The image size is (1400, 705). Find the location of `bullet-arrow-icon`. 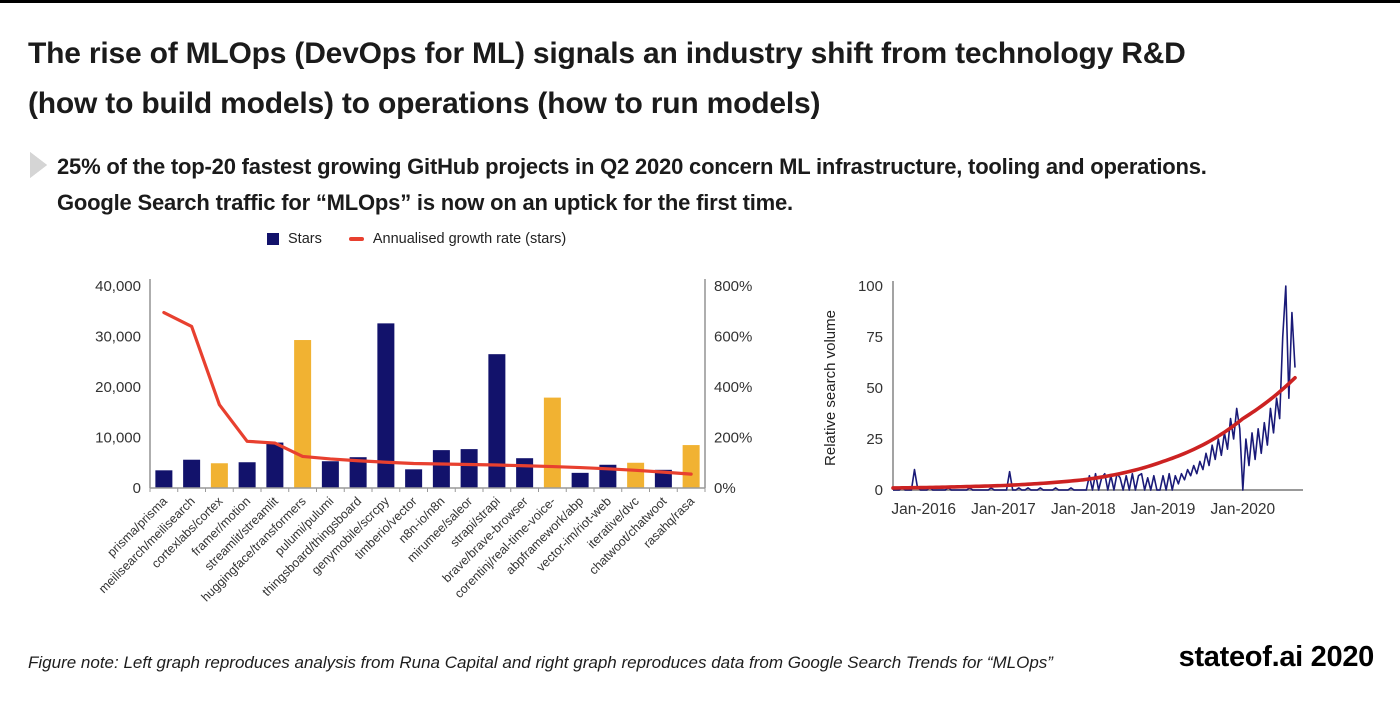

bullet-arrow-icon is located at coordinates (38, 165).